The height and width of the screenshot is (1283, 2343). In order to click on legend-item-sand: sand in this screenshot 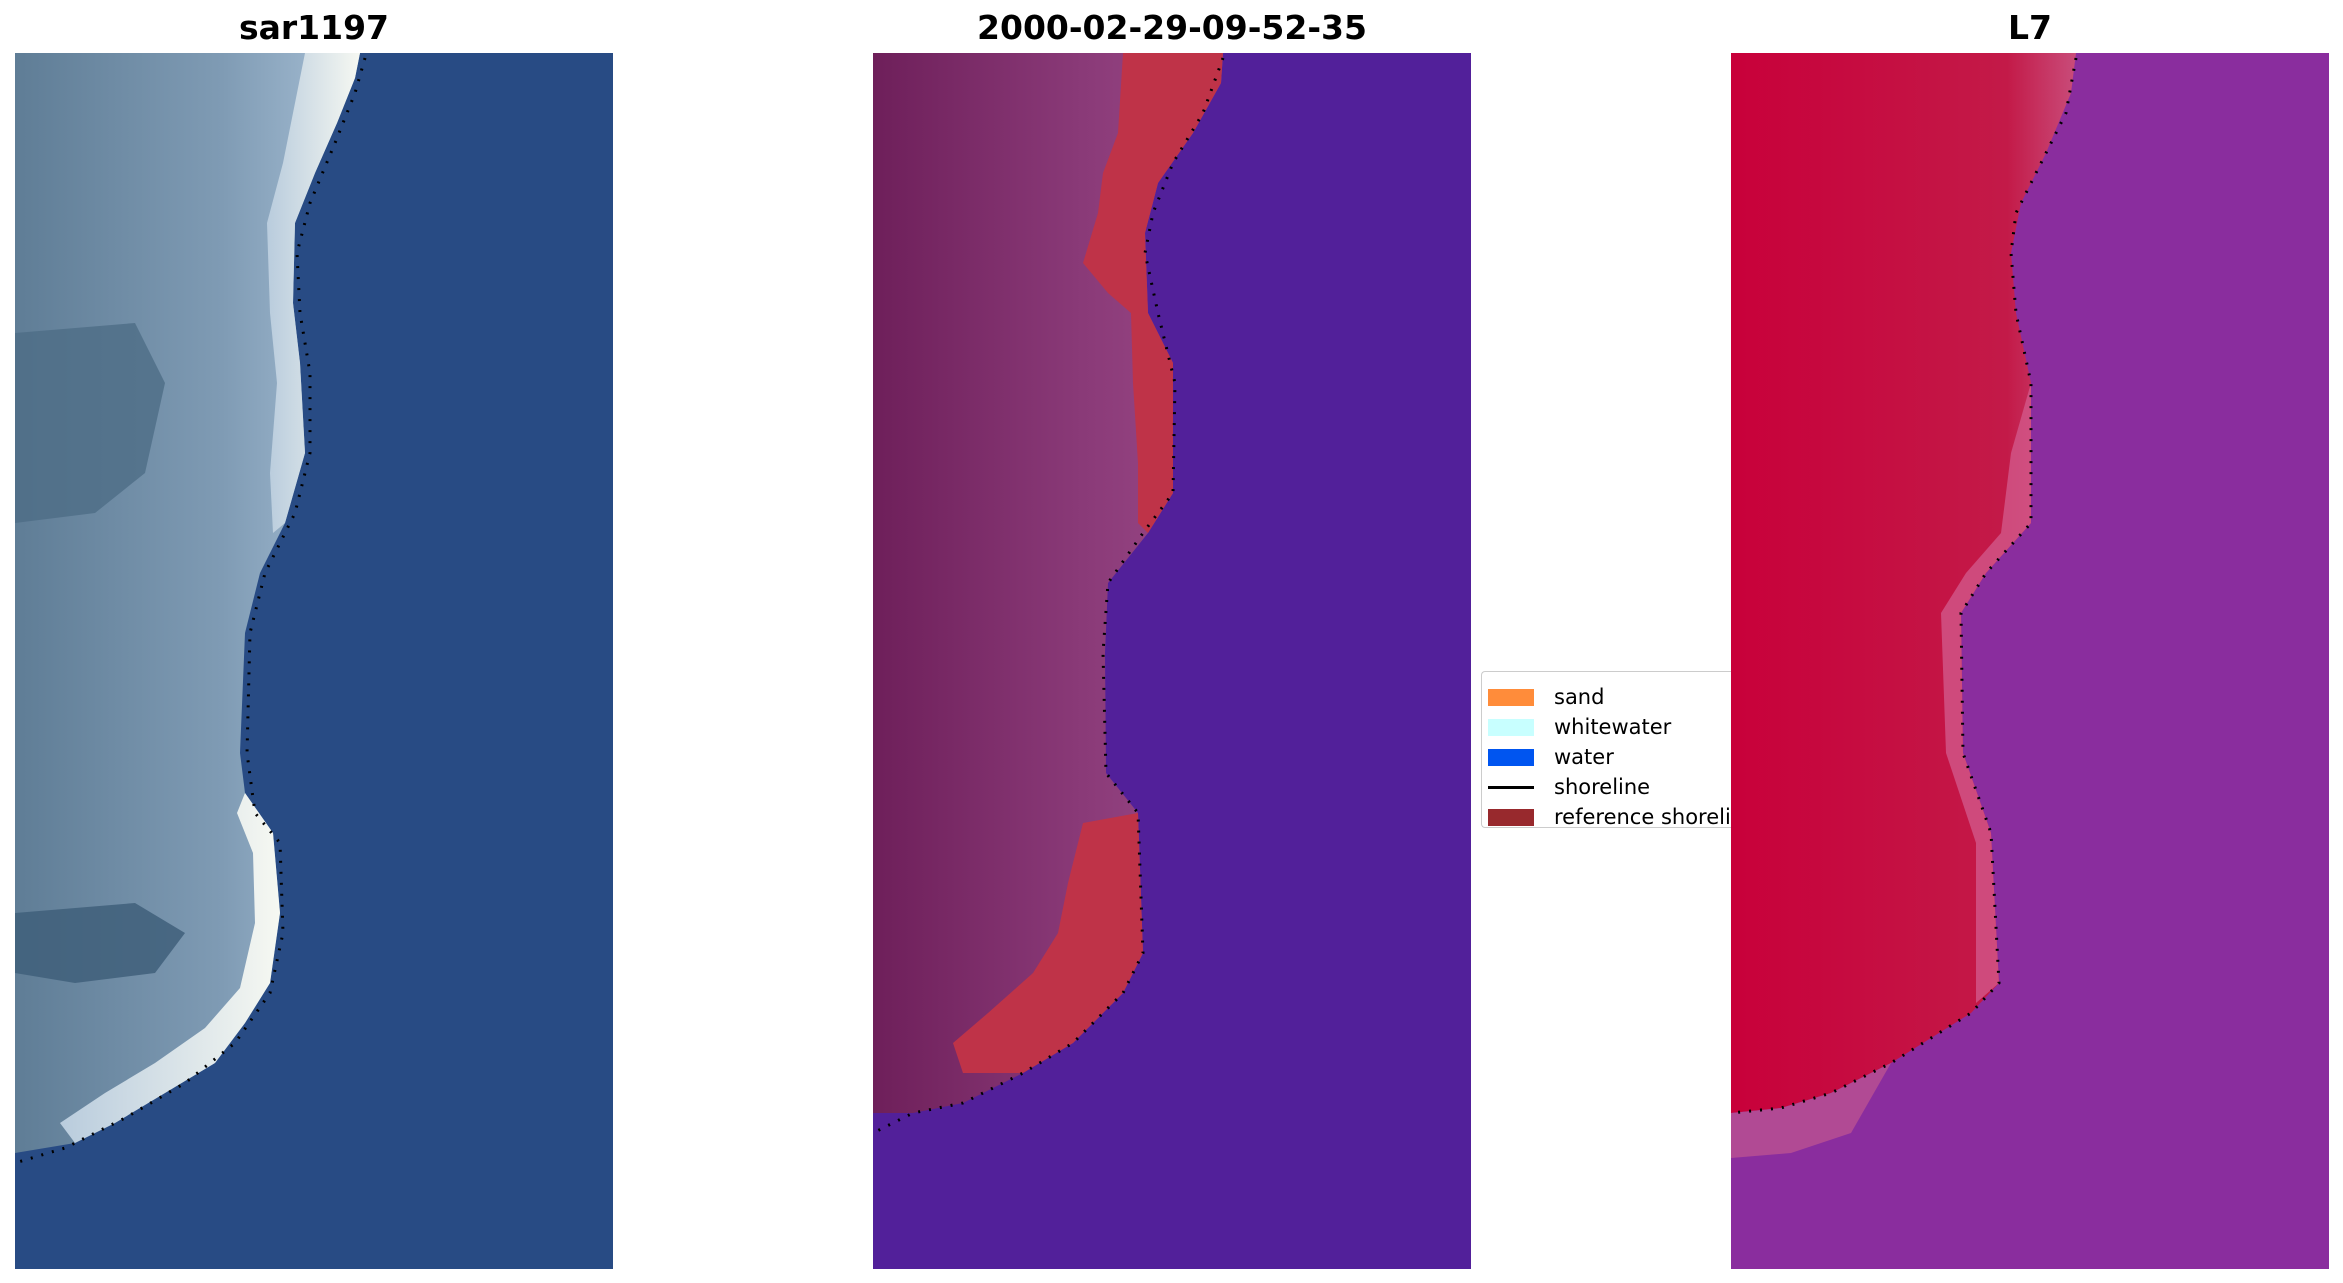, I will do `click(1546, 697)`.